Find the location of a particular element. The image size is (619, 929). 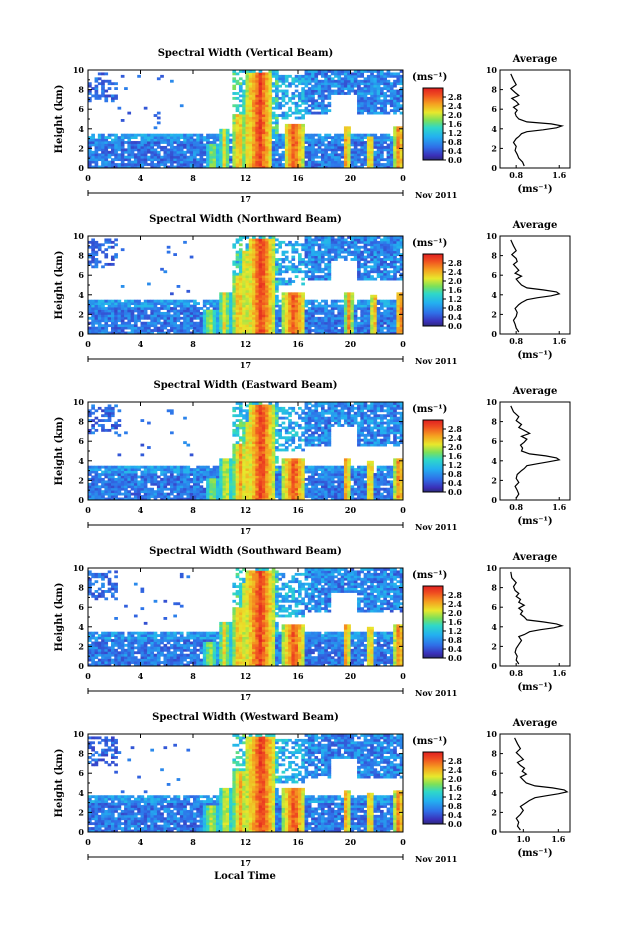

heatmap is located at coordinates (246, 119).